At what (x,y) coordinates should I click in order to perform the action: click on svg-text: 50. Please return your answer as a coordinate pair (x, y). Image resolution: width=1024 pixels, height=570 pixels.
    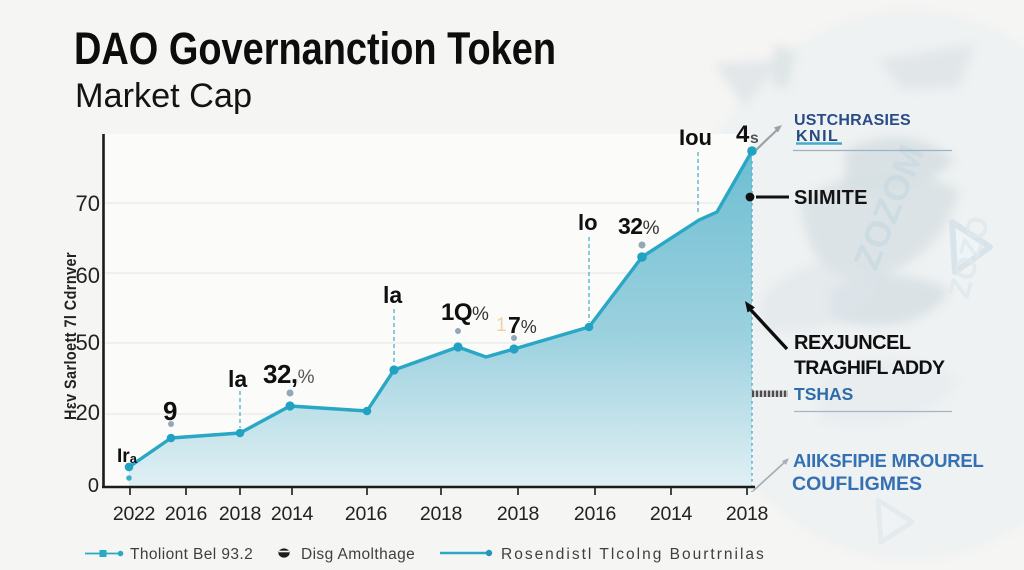
    Looking at the image, I should click on (88, 342).